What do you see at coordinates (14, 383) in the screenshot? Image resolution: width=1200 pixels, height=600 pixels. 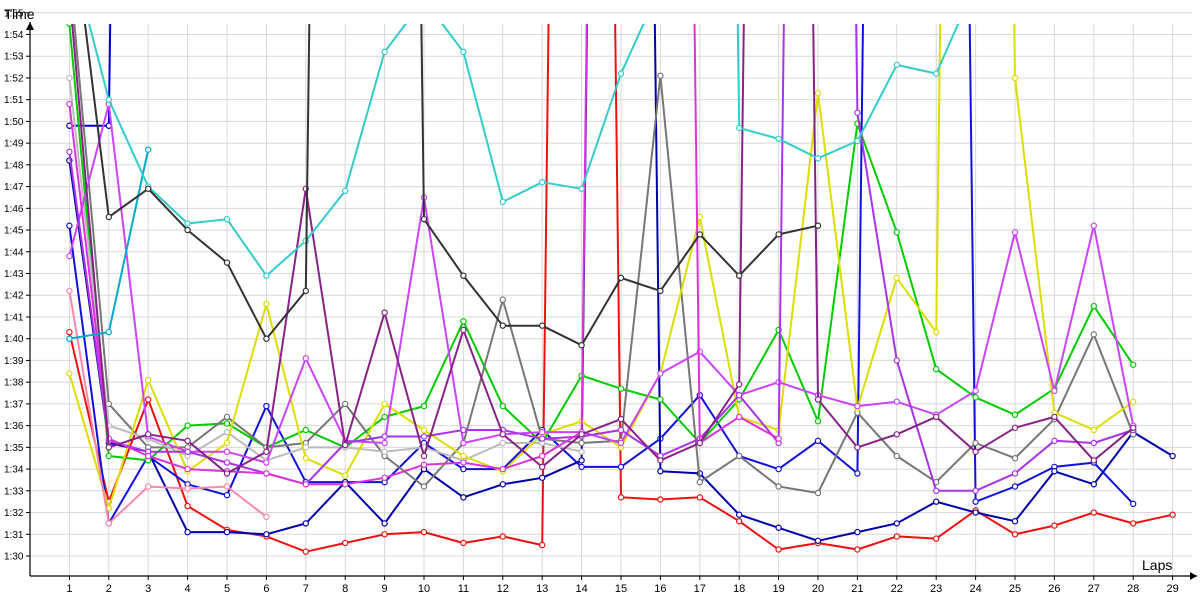 I see `y-tick-label: 1:38` at bounding box center [14, 383].